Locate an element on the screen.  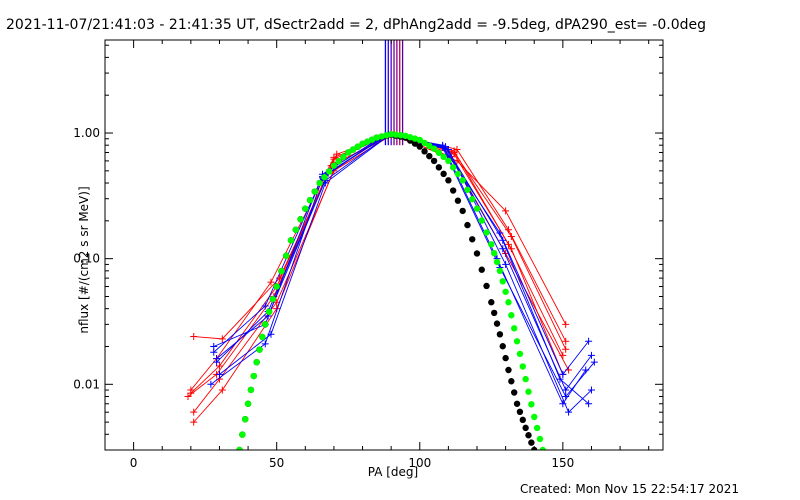
x-tick-label: 150 is located at coordinates (562, 463).